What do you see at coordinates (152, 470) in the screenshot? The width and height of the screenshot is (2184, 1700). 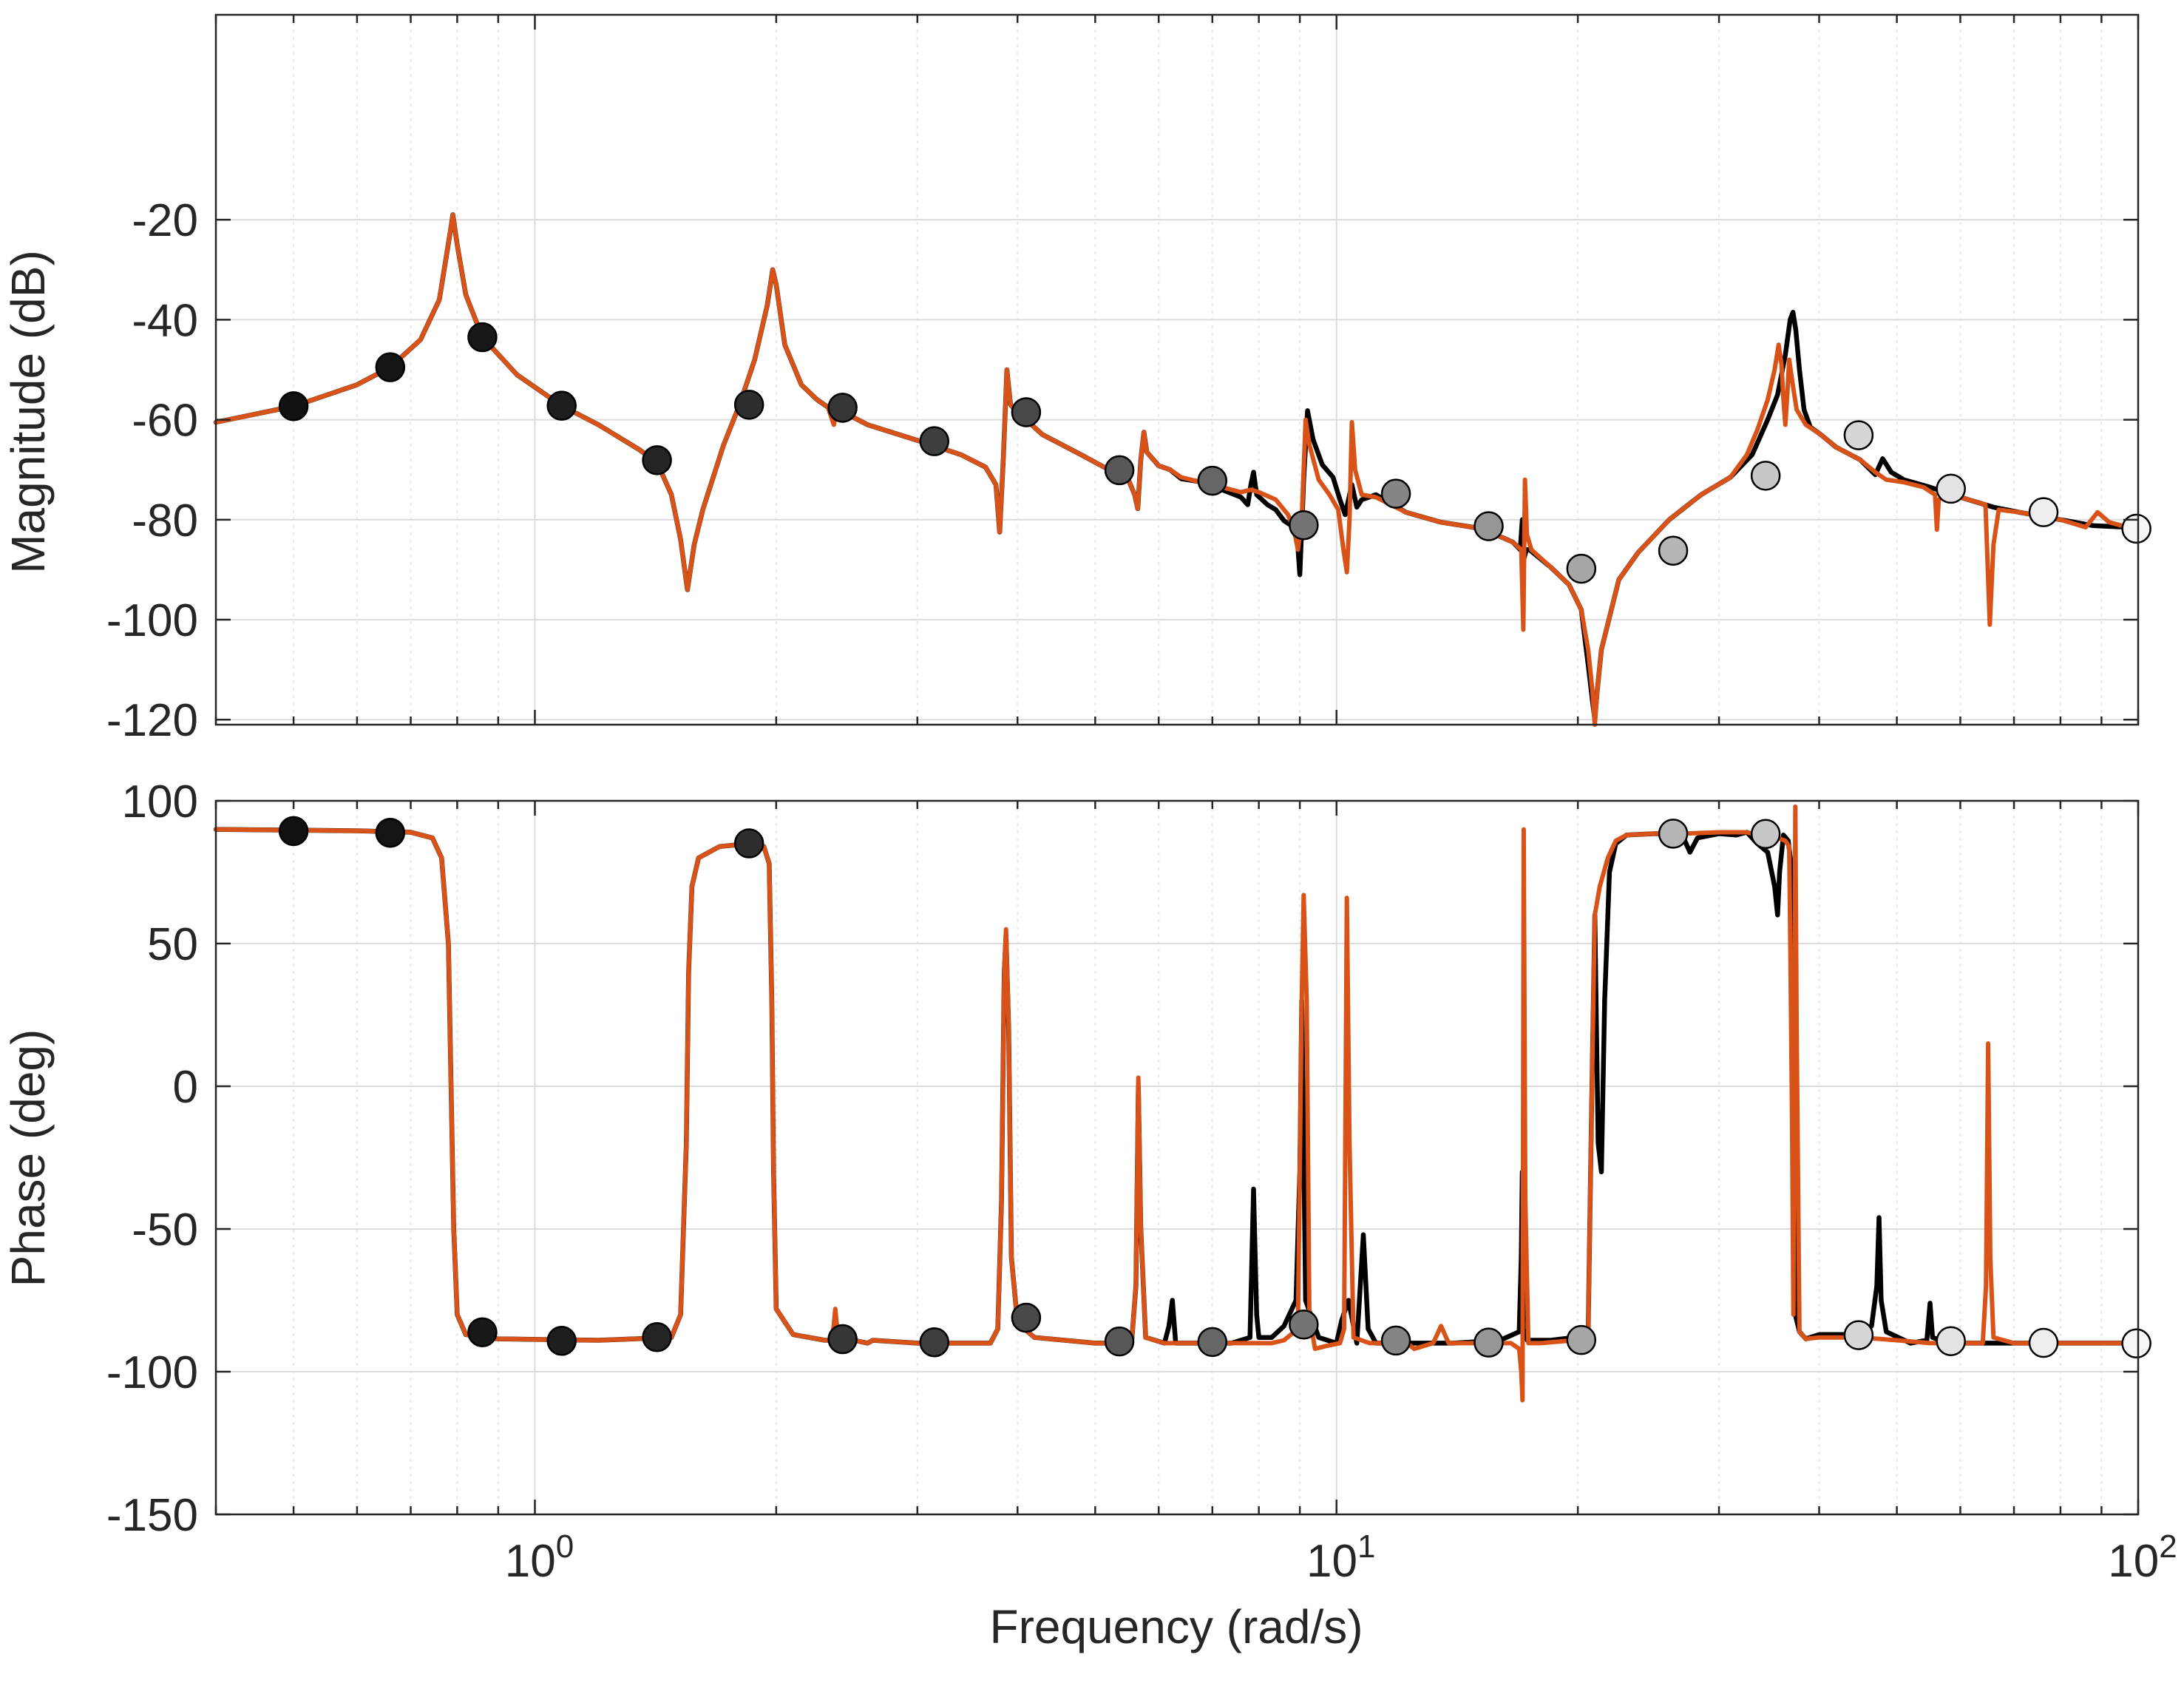 I see `magnitude-y-tick-labels: -20 -40 -60 -80 -100 -120` at bounding box center [152, 470].